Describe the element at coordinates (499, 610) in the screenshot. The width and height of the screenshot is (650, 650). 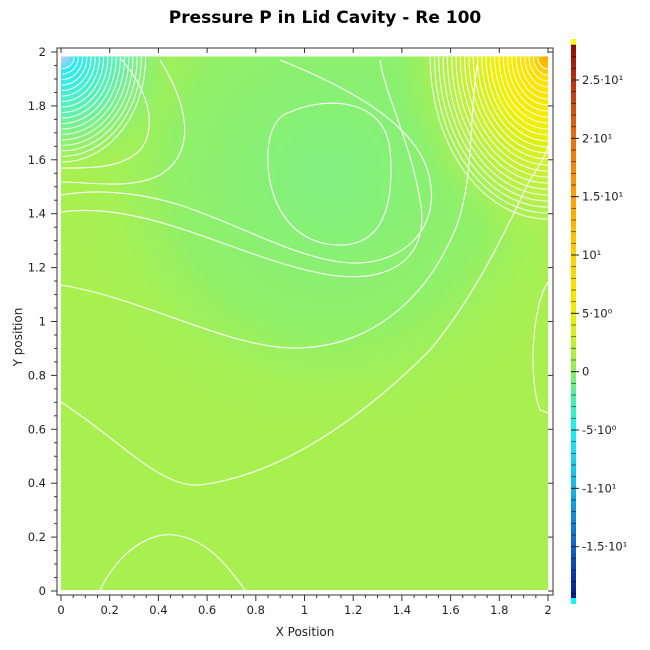
I see `x-tick-label: 1.8` at that location.